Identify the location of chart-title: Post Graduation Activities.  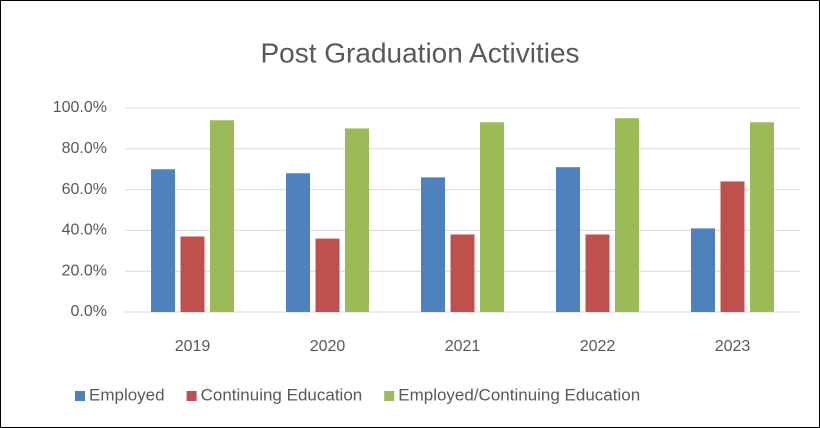
(419, 52).